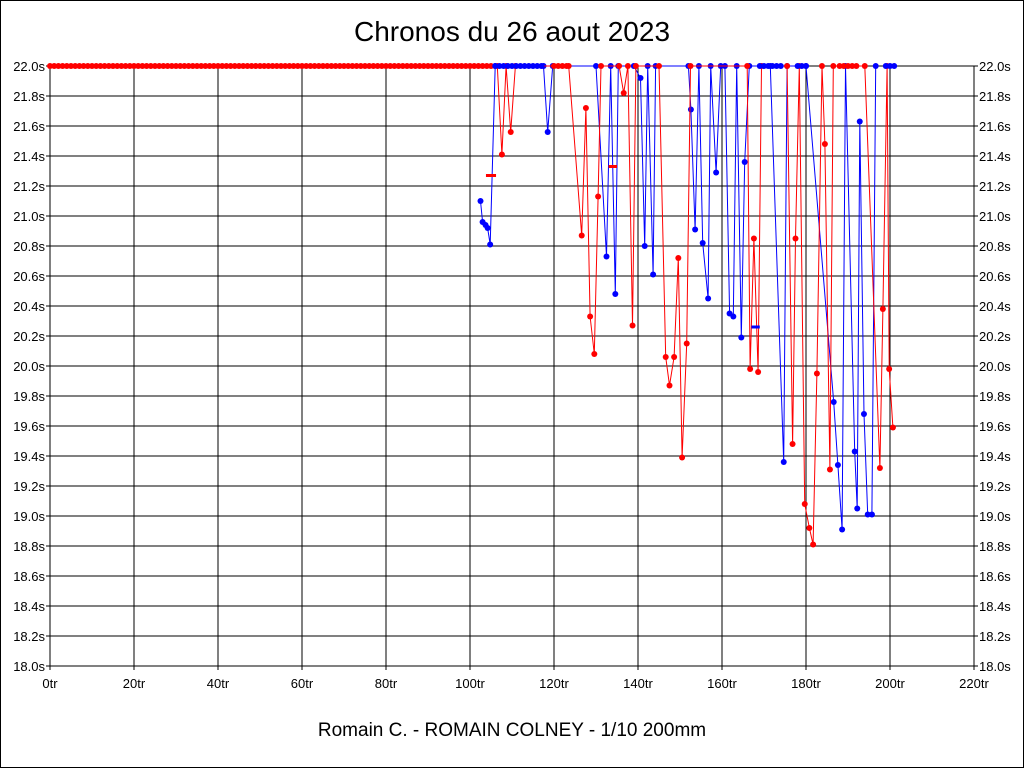  What do you see at coordinates (995, 606) in the screenshot?
I see `y-tick-label-right: 18.4s` at bounding box center [995, 606].